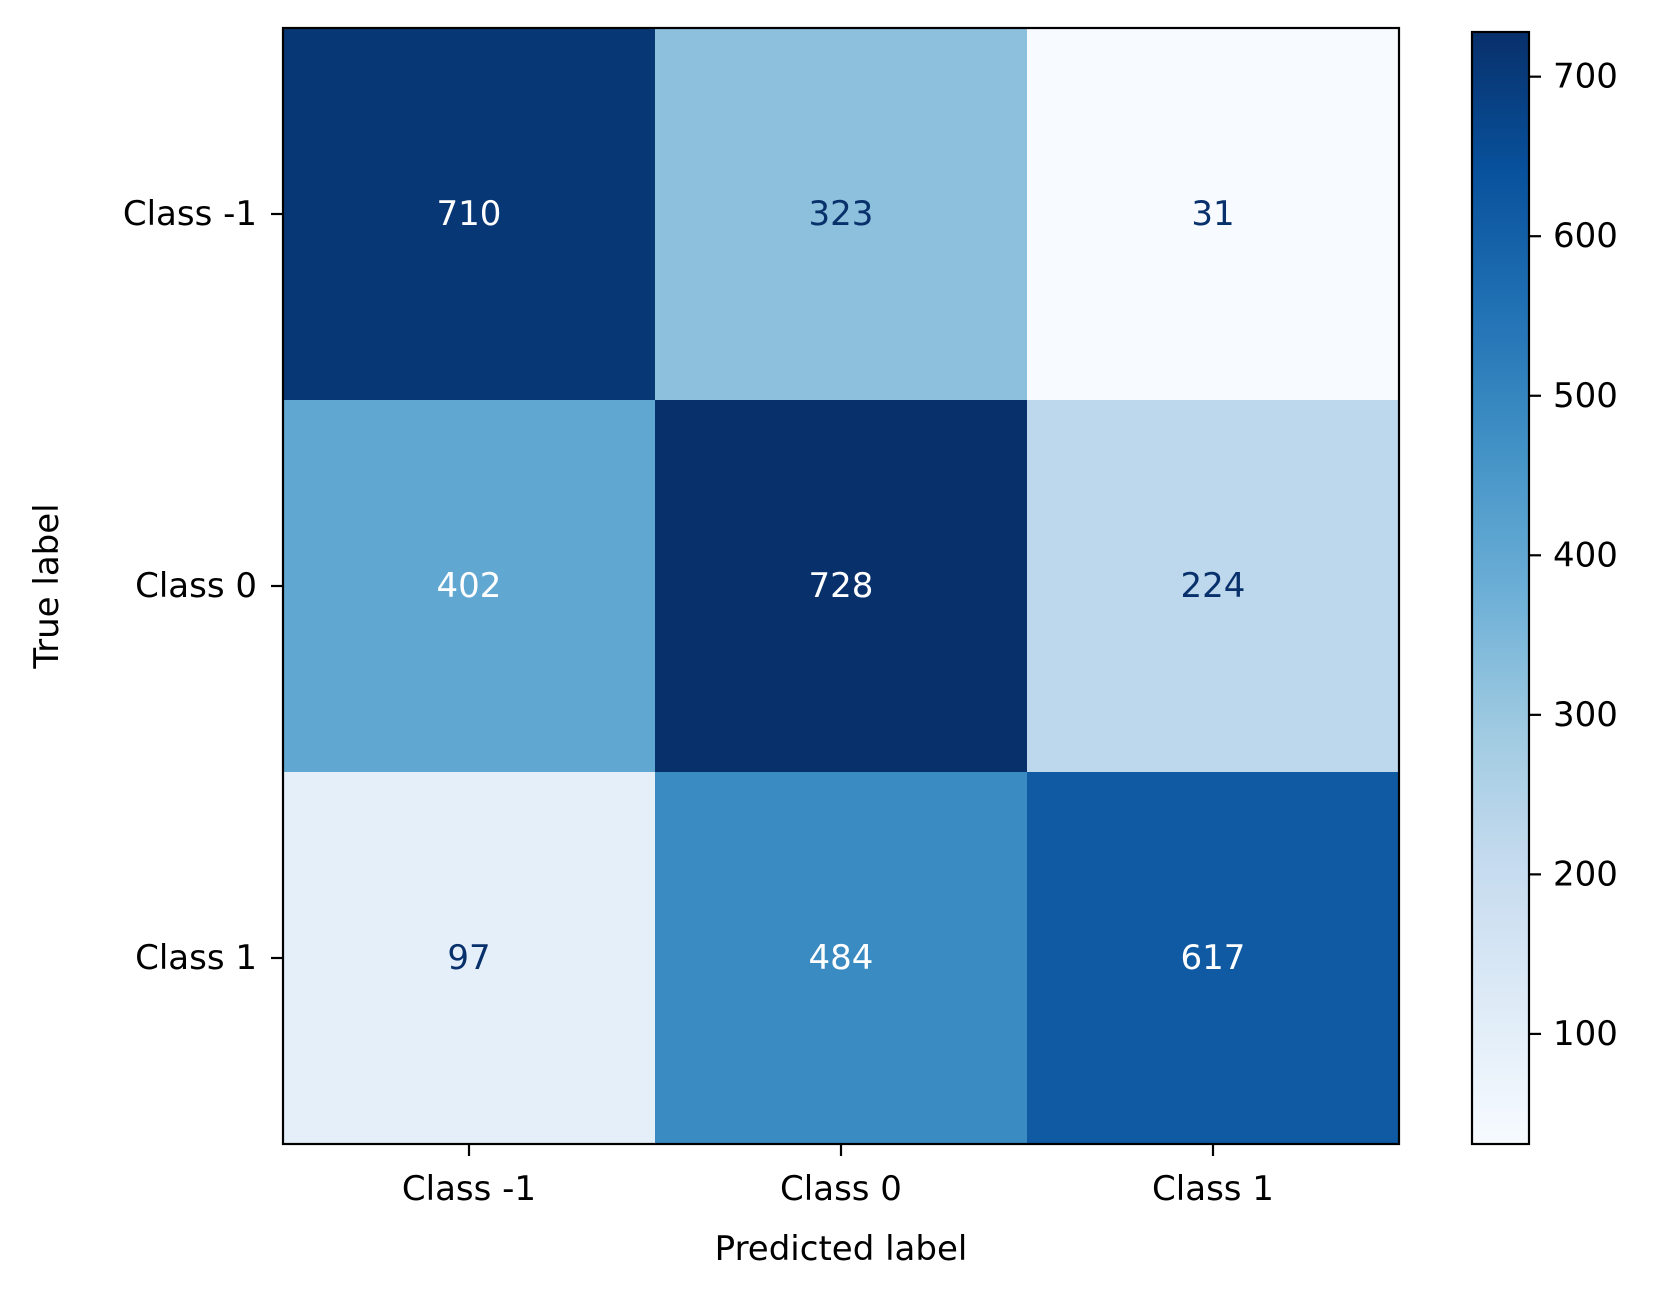 The height and width of the screenshot is (1303, 1659). Describe the element at coordinates (190, 214) in the screenshot. I see `y-tick-label: Class -1` at that location.